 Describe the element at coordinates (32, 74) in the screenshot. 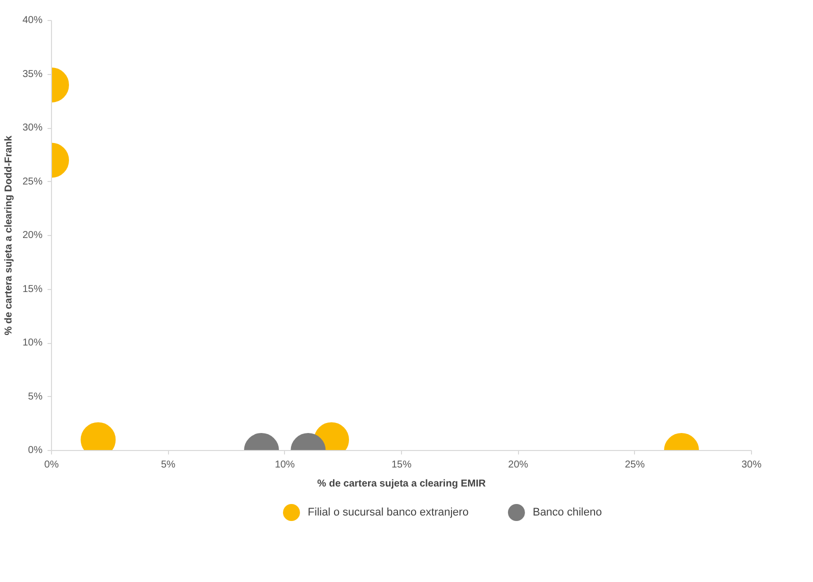

I see `y-tick-label: 35%` at that location.